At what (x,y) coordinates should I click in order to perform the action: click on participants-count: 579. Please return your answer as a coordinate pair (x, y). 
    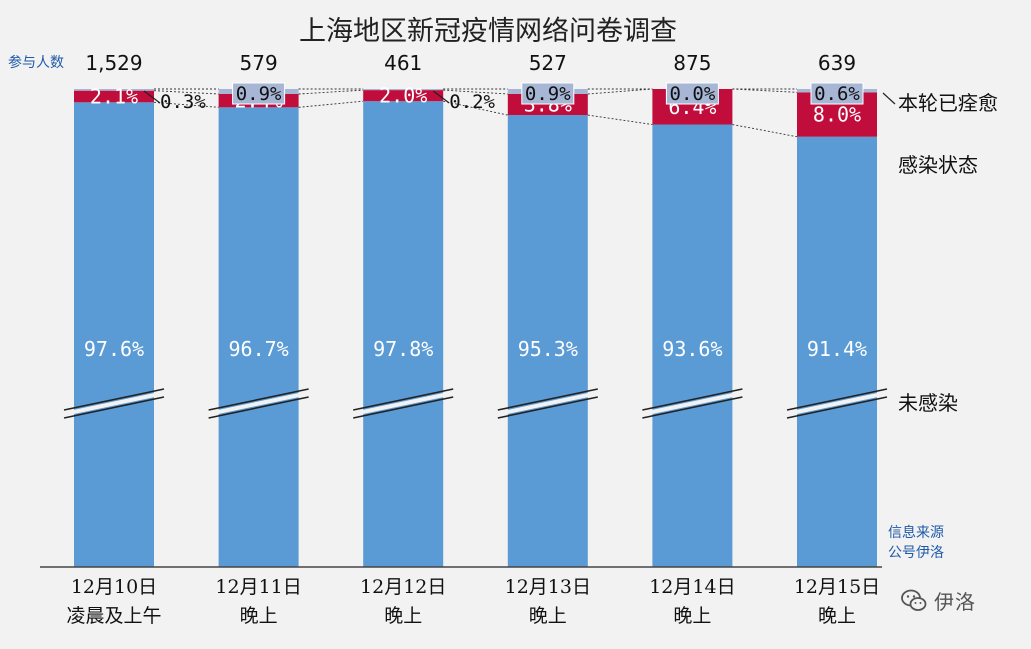
    Looking at the image, I should click on (259, 63).